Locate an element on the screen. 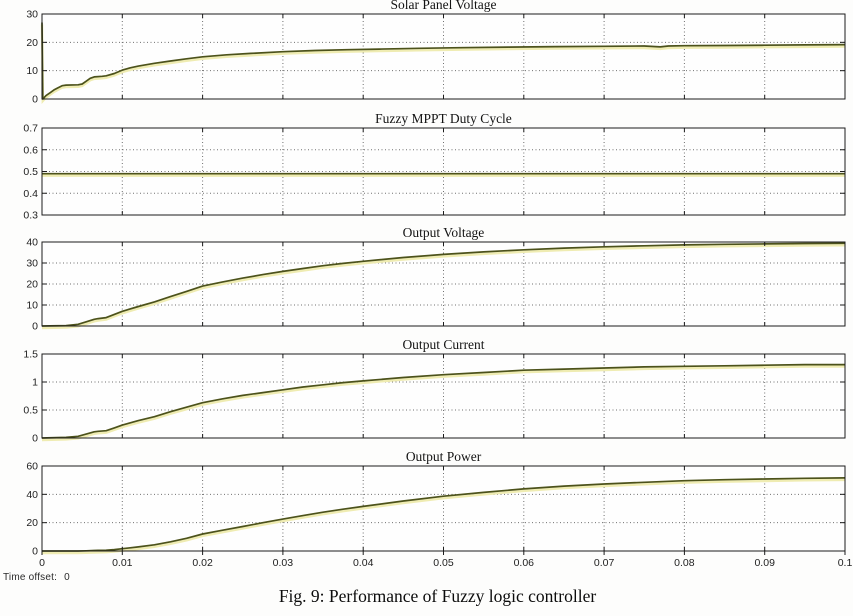 The height and width of the screenshot is (616, 853). plot-output-voltage: 0 10 20 30 40 is located at coordinates (436, 285).